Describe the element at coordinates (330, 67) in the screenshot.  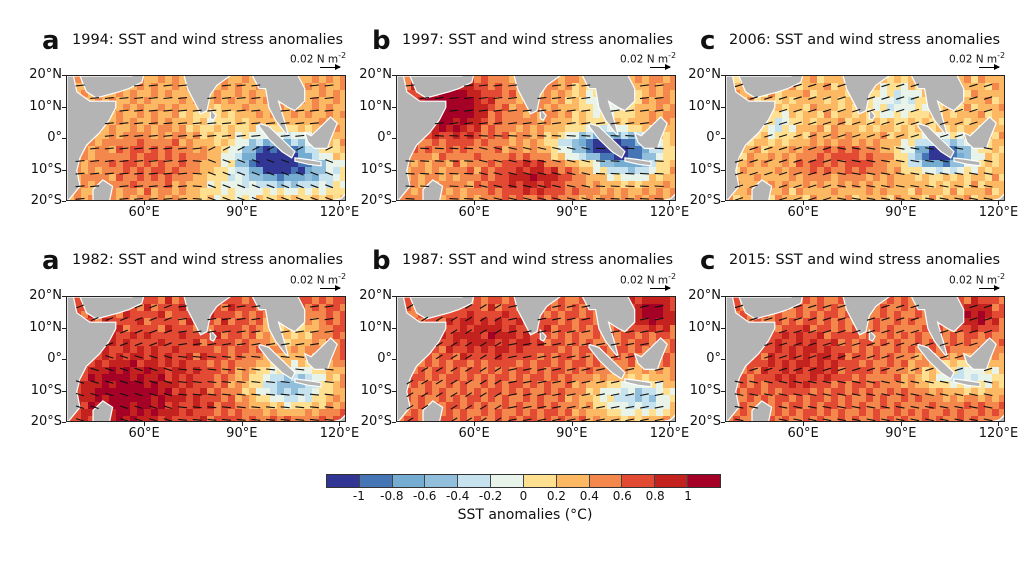
I see `wind-scale-arrow` at that location.